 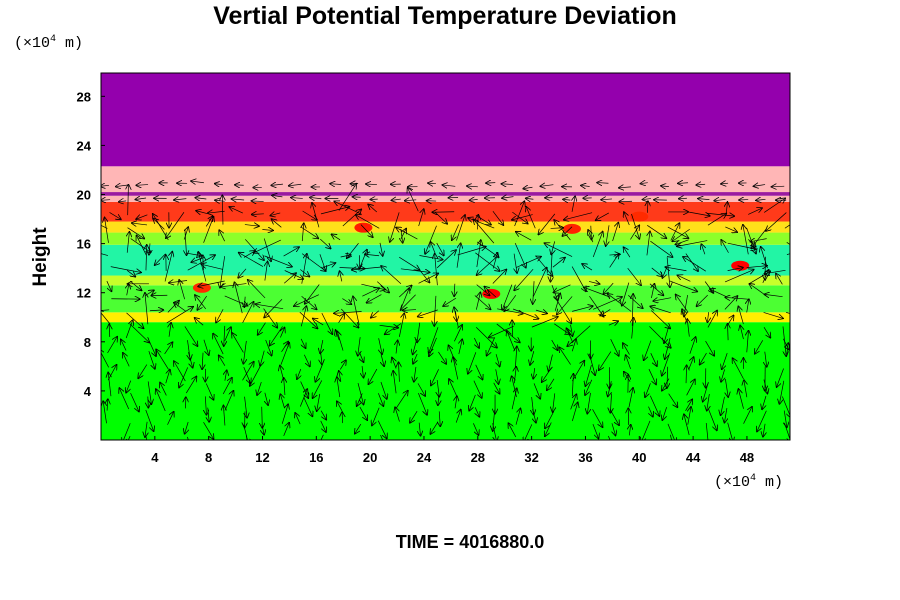 I want to click on x-tick-label: 28, so click(x=478, y=457).